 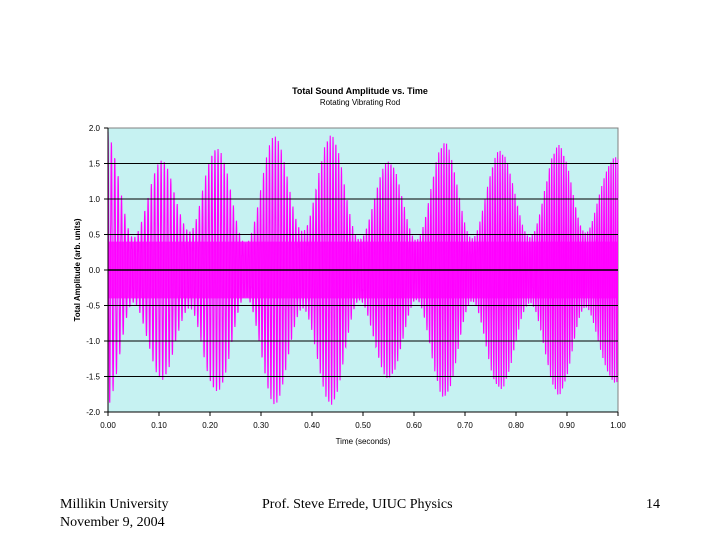 I want to click on page-number: 14, so click(x=653, y=504).